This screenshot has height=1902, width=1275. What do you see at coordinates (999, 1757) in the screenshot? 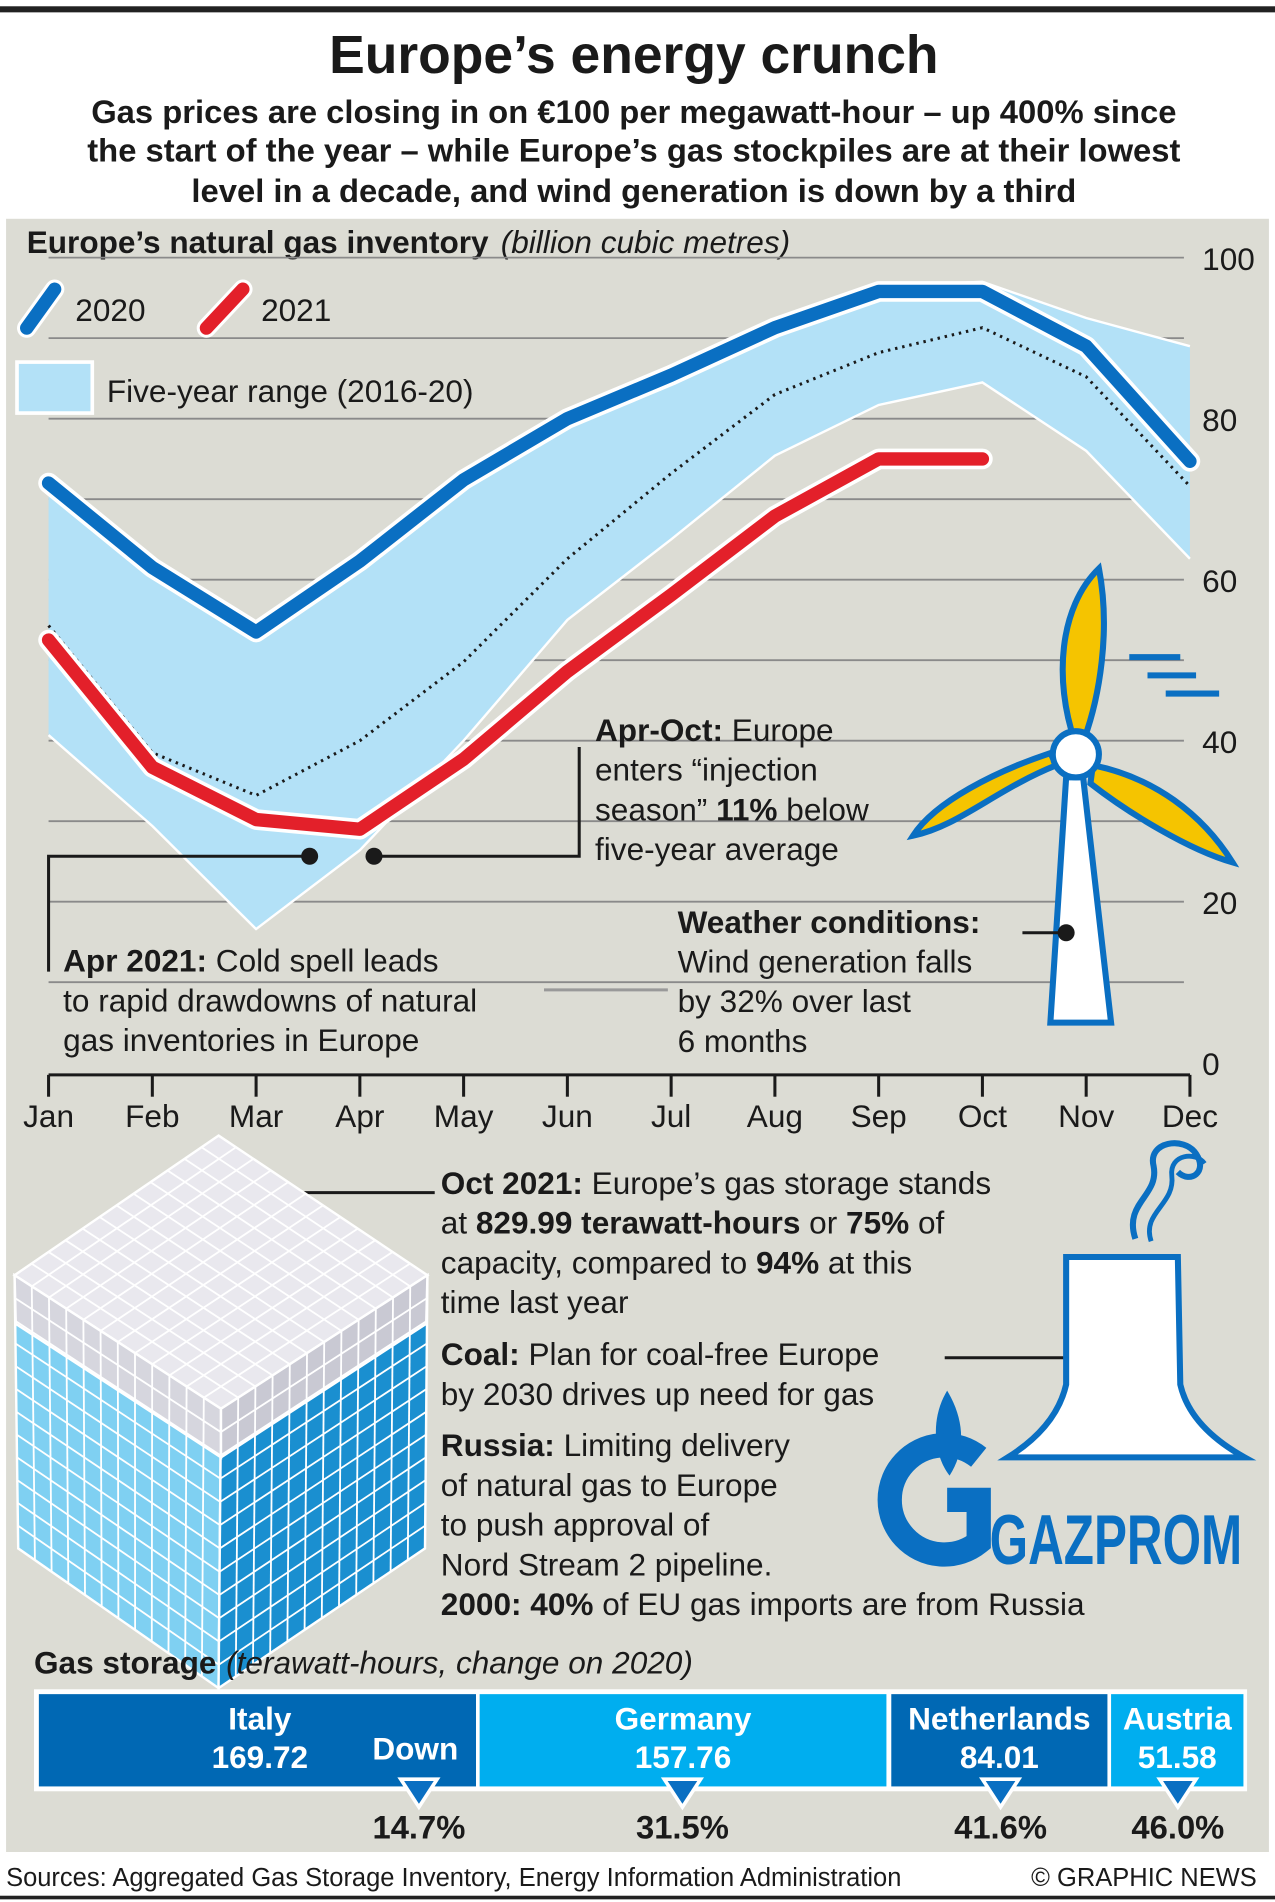
I see `storage-value: 84.01` at bounding box center [999, 1757].